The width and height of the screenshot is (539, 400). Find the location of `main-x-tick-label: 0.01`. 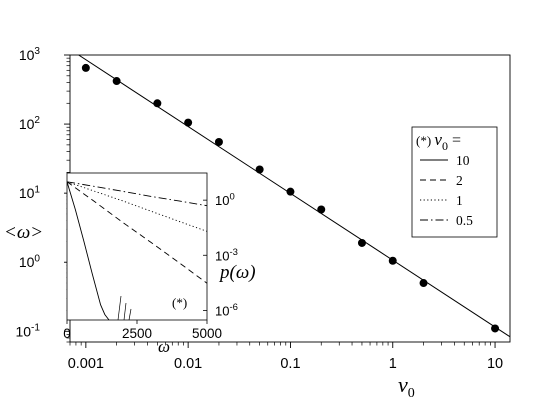

main-x-tick-label: 0.01 is located at coordinates (188, 364).